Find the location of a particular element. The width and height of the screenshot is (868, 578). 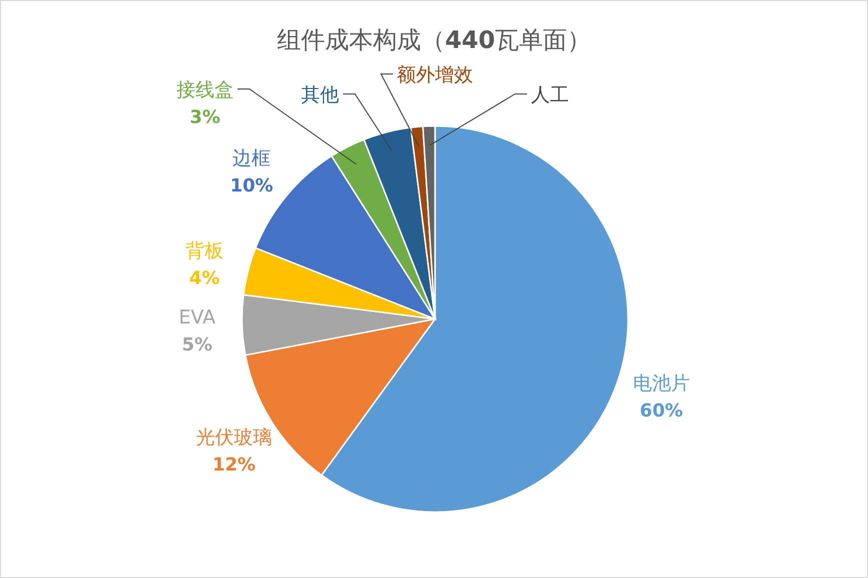

data-label: 5% is located at coordinates (197, 345).